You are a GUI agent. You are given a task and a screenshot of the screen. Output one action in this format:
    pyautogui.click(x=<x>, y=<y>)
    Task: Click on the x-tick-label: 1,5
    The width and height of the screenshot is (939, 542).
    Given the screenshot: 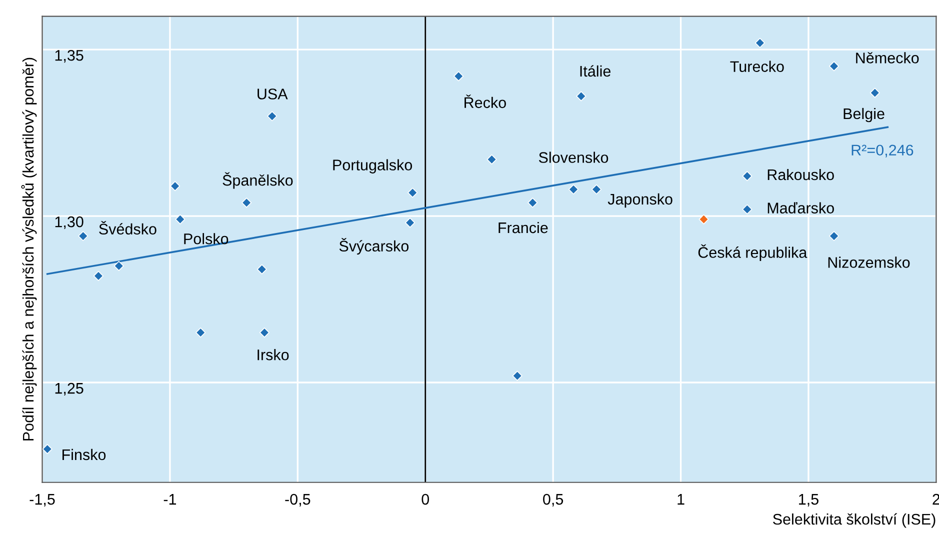 What is the action you would take?
    pyautogui.click(x=808, y=500)
    